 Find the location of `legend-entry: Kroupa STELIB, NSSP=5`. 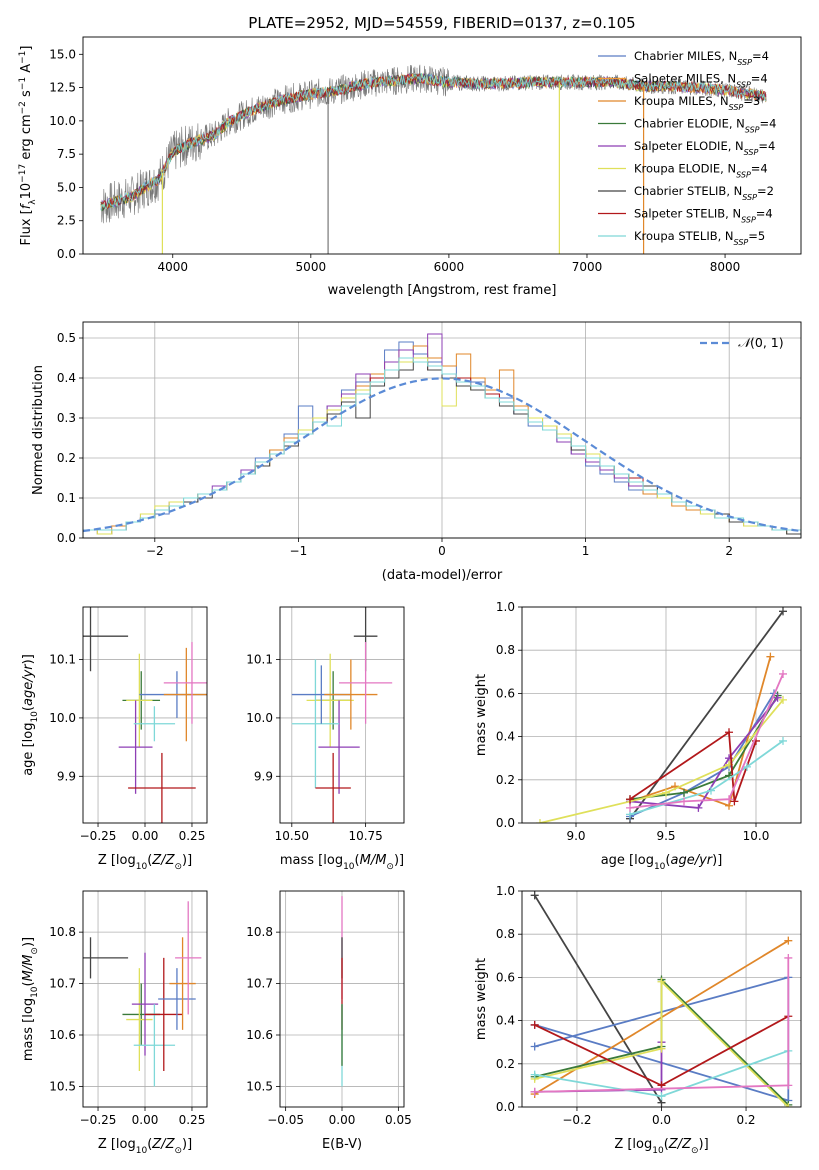

legend-entry: Kroupa STELIB, NSSP=5 is located at coordinates (699, 238).